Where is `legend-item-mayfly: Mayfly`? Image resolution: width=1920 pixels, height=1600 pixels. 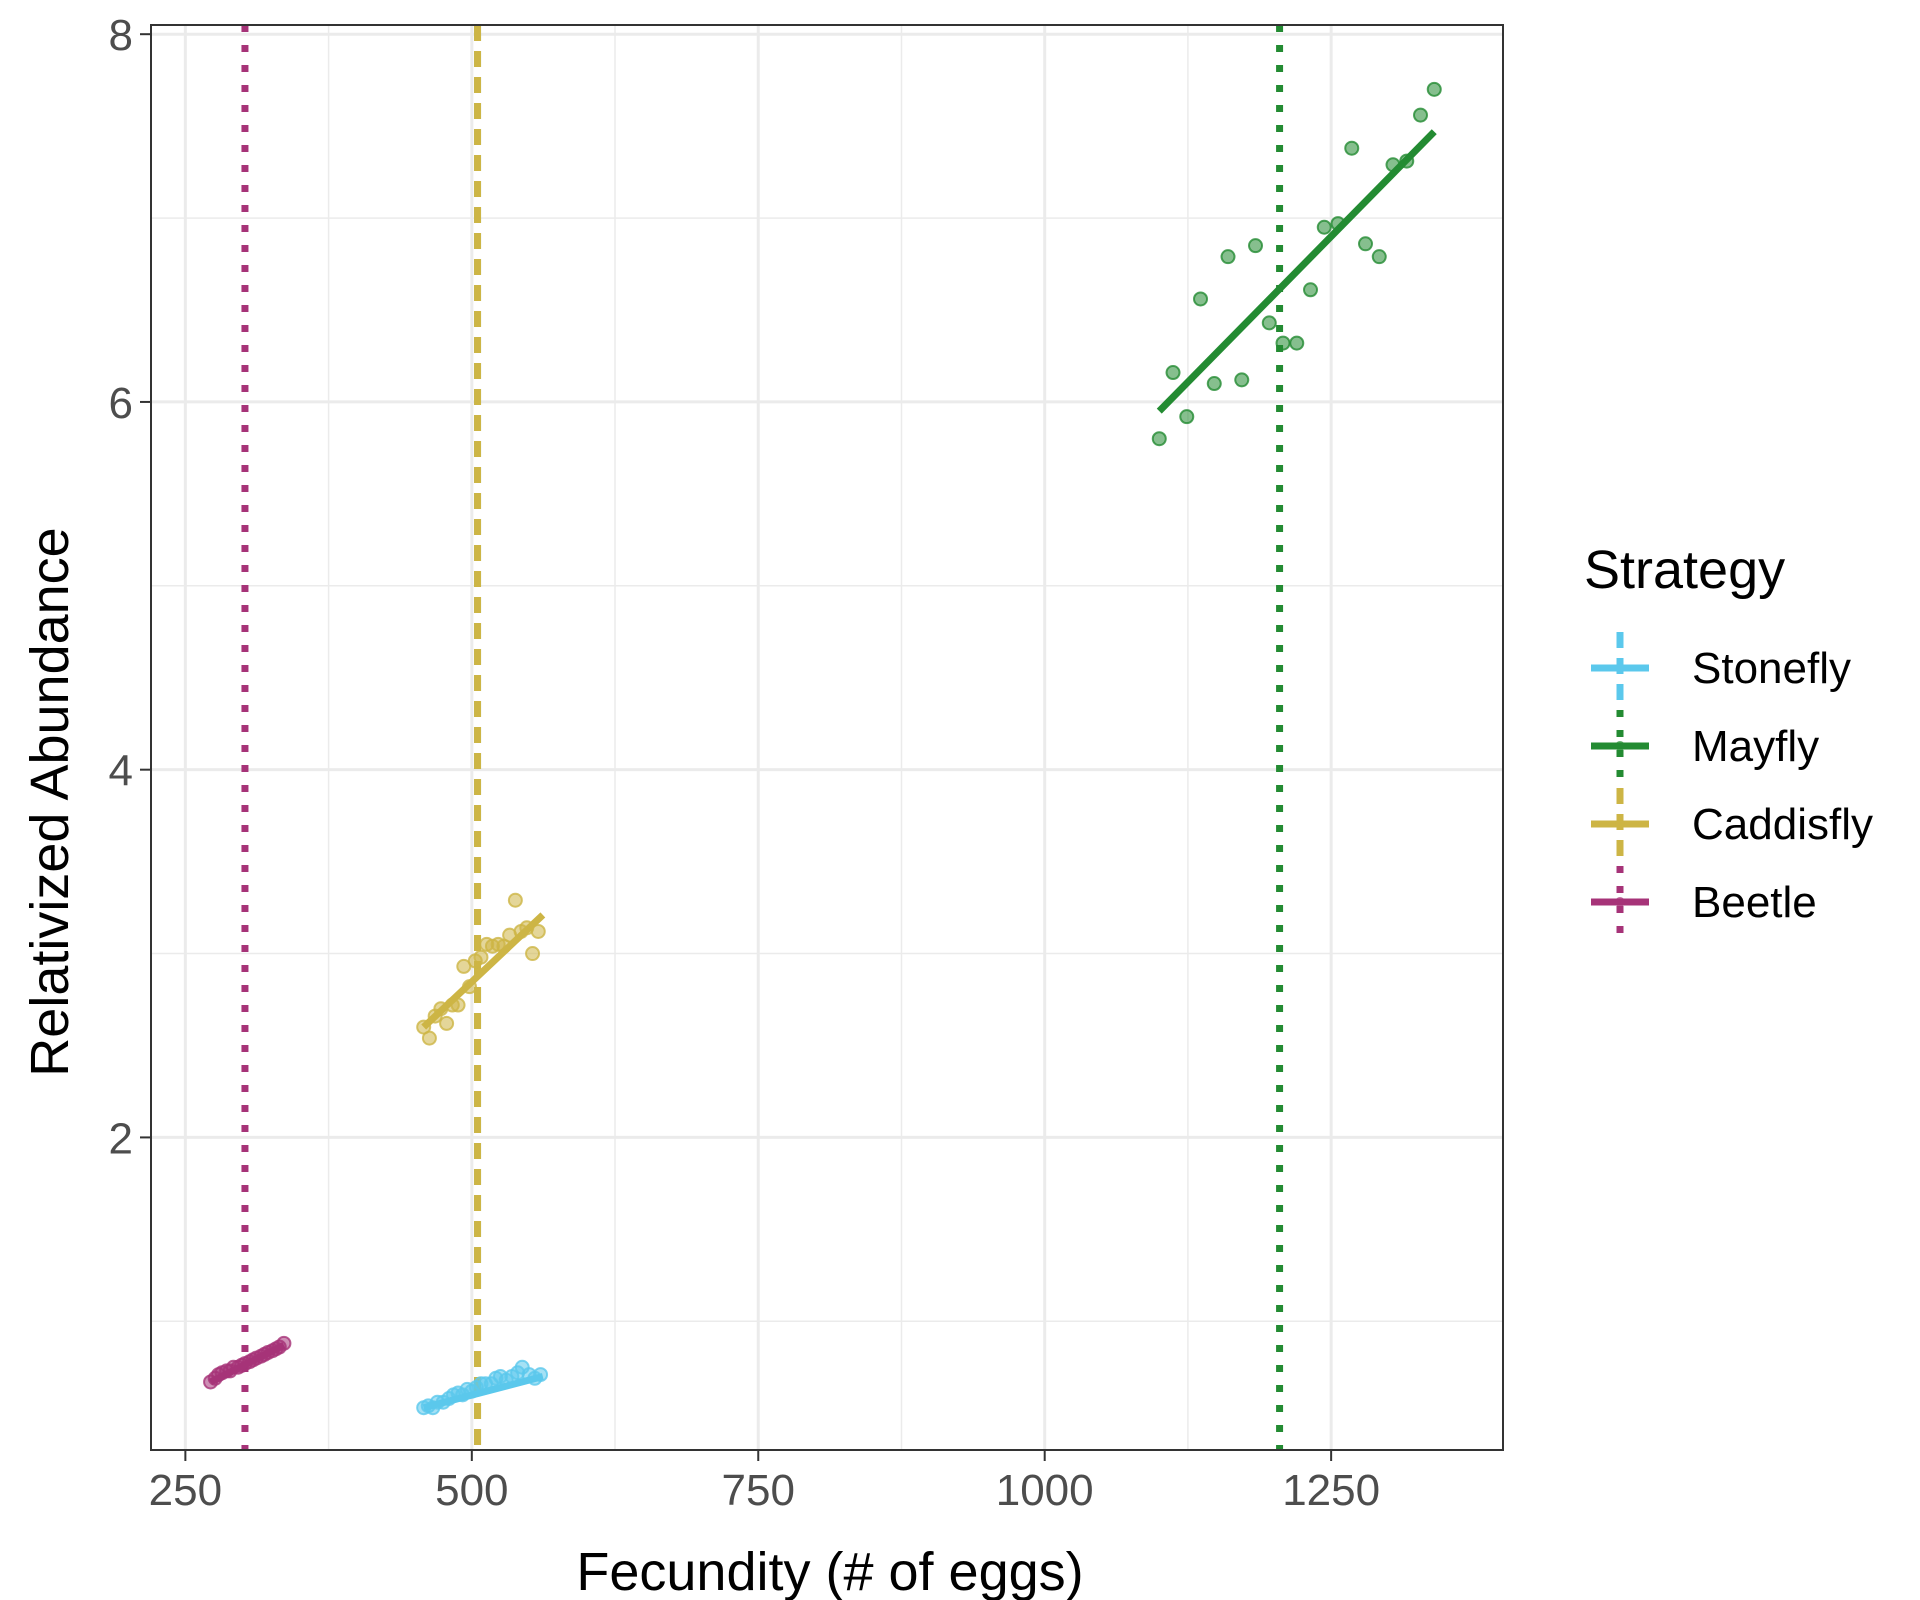 legend-item-mayfly: Mayfly is located at coordinates (1705, 746).